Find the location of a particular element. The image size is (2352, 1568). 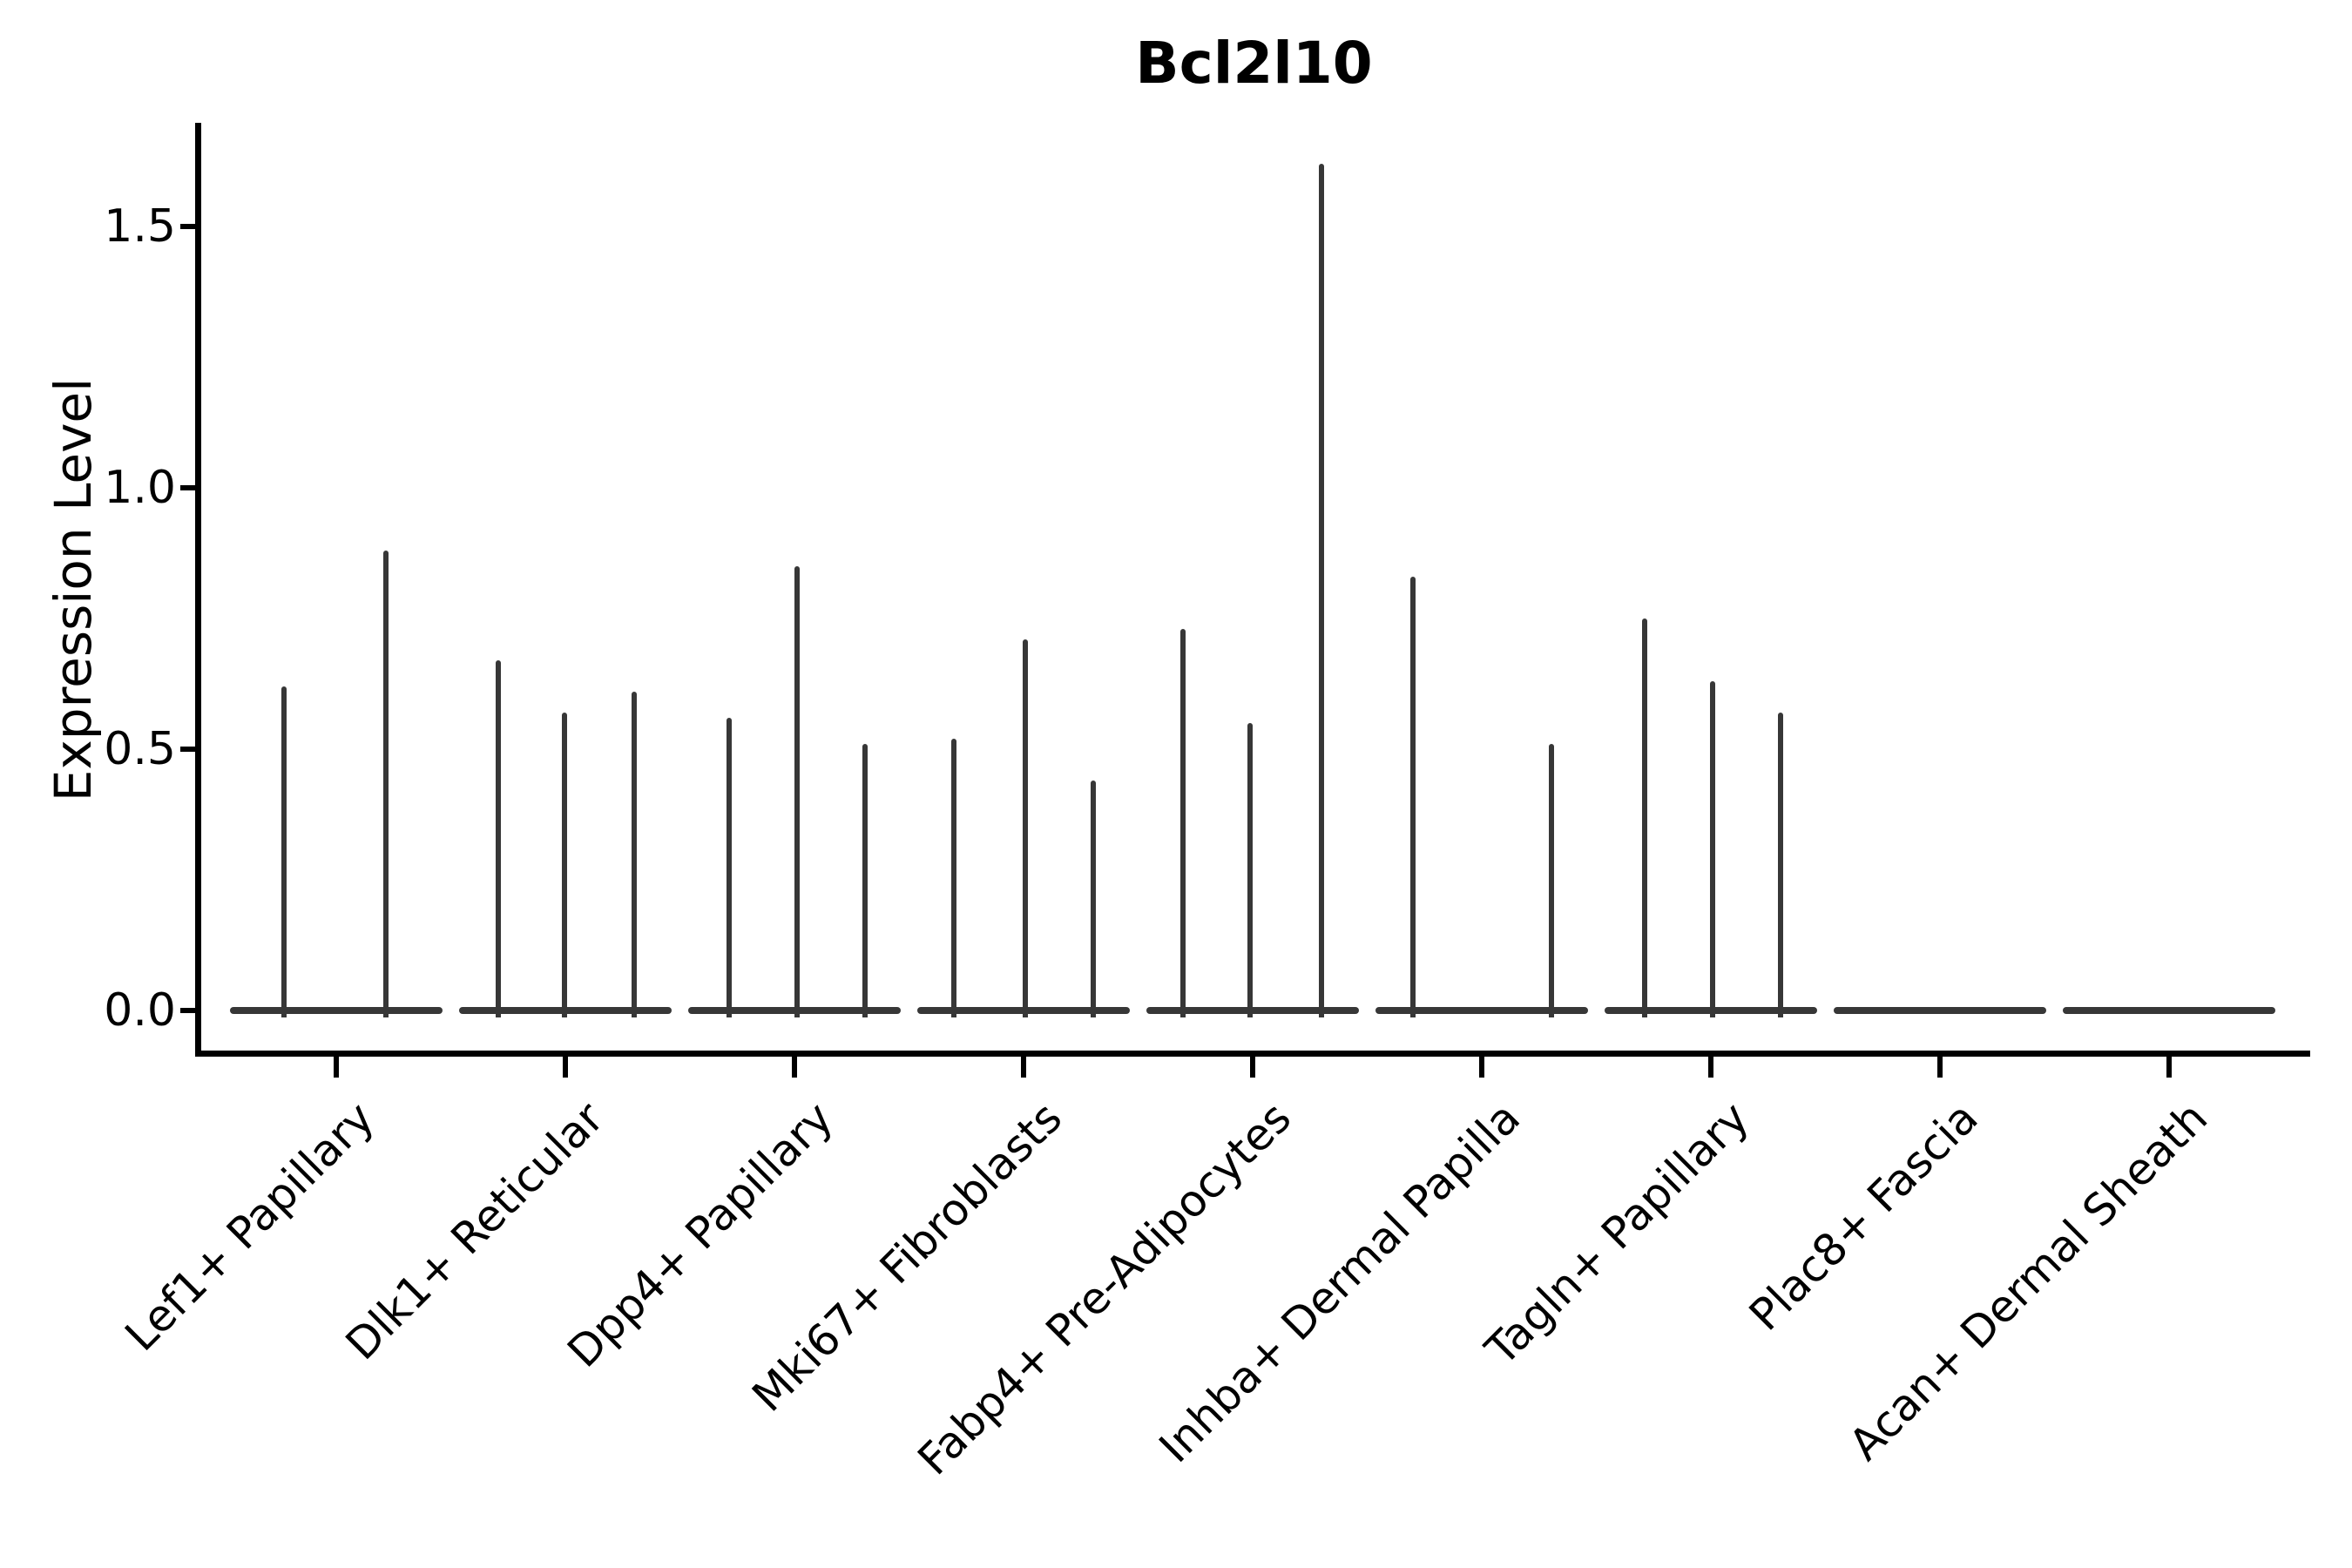

y-tick-label: 0.5 is located at coordinates (140, 749).